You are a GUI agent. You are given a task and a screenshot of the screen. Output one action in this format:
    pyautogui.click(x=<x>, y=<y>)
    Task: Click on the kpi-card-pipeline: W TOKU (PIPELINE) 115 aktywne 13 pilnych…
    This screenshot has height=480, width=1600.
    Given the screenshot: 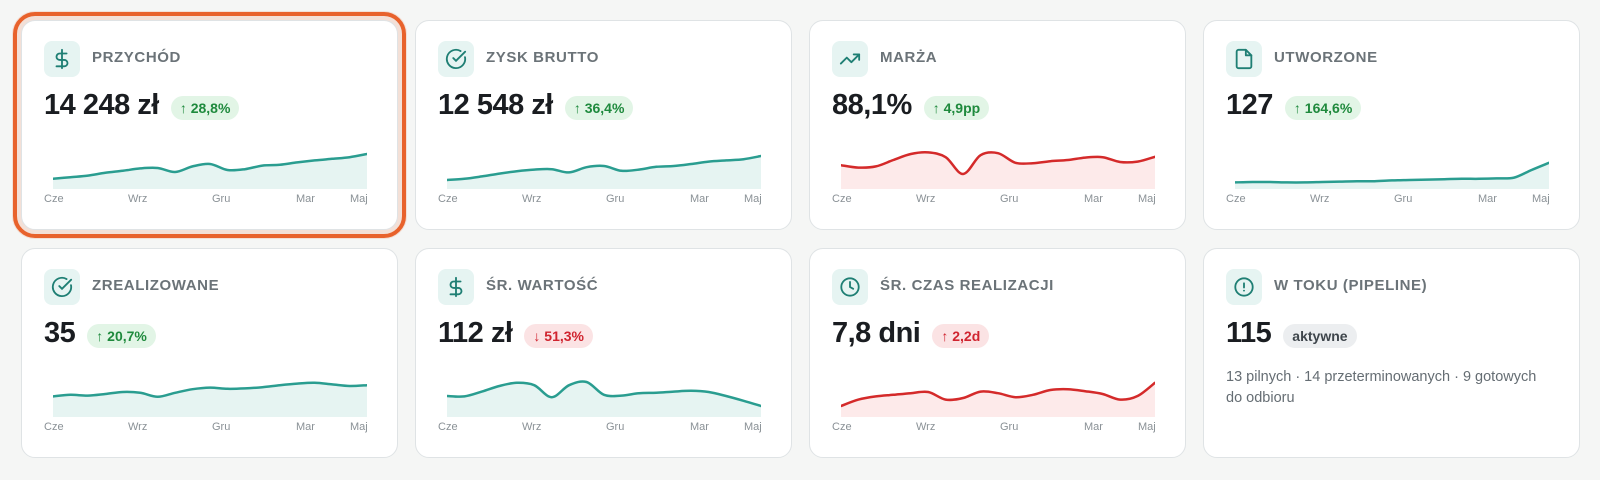 What is the action you would take?
    pyautogui.click(x=1391, y=353)
    